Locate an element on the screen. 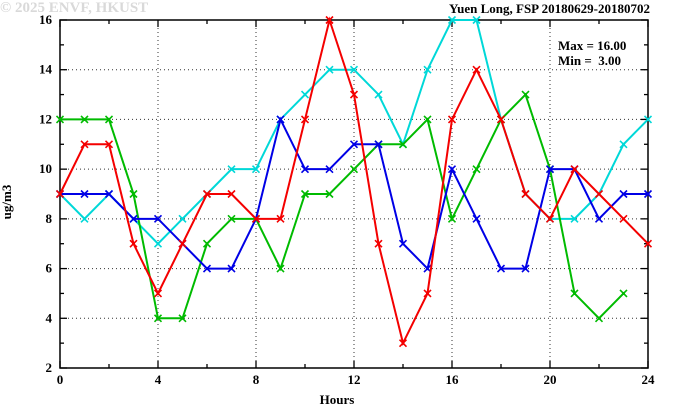 The width and height of the screenshot is (674, 409). y-axis-title: ug/m3 is located at coordinates (7, 202).